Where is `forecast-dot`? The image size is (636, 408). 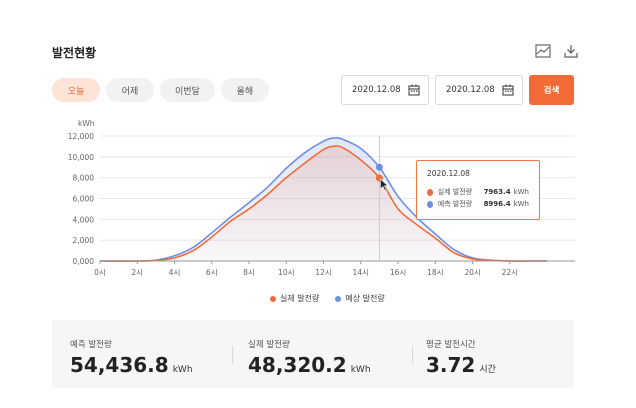
forecast-dot is located at coordinates (430, 204).